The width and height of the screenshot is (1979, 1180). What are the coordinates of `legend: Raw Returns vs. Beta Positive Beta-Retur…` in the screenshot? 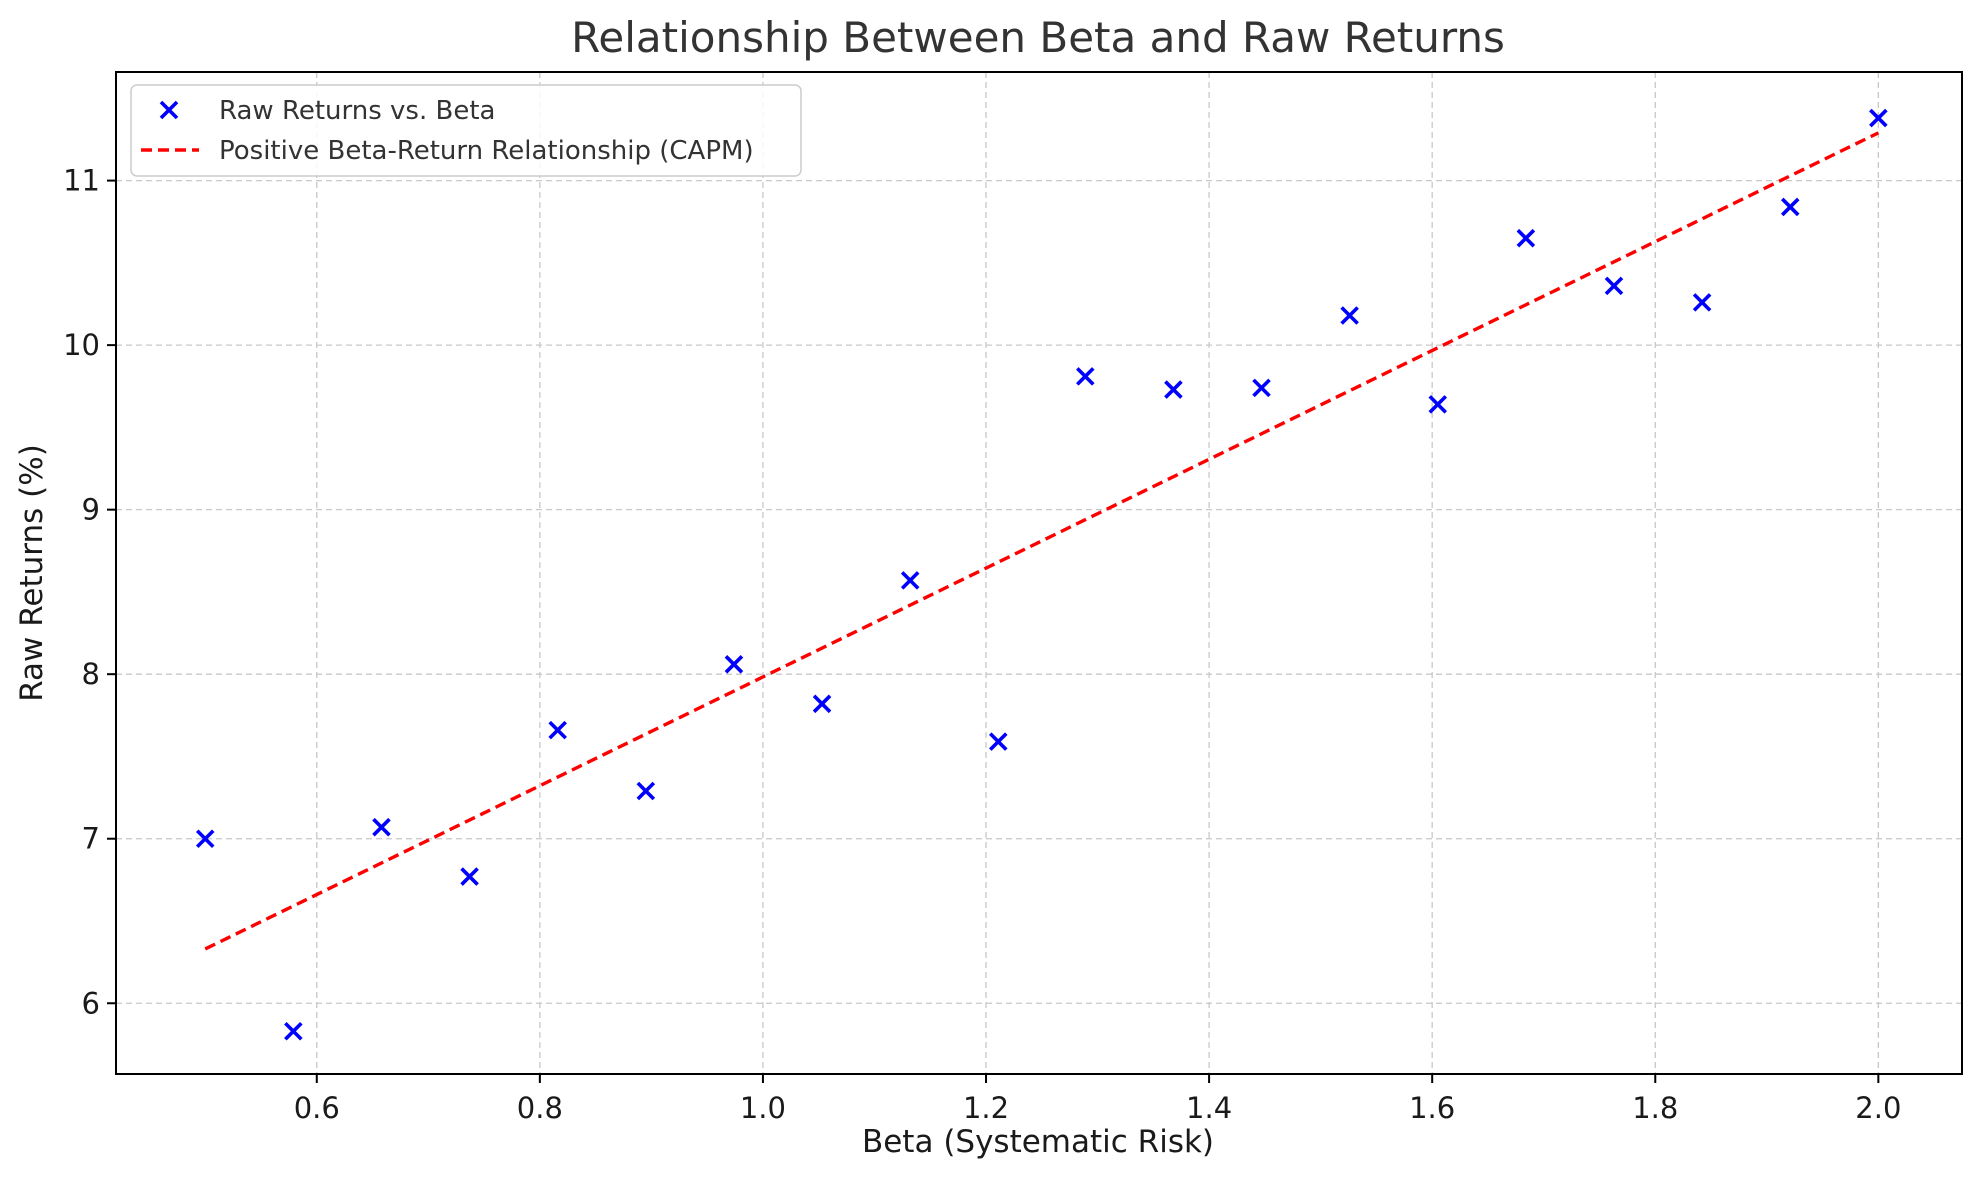 It's located at (466, 130).